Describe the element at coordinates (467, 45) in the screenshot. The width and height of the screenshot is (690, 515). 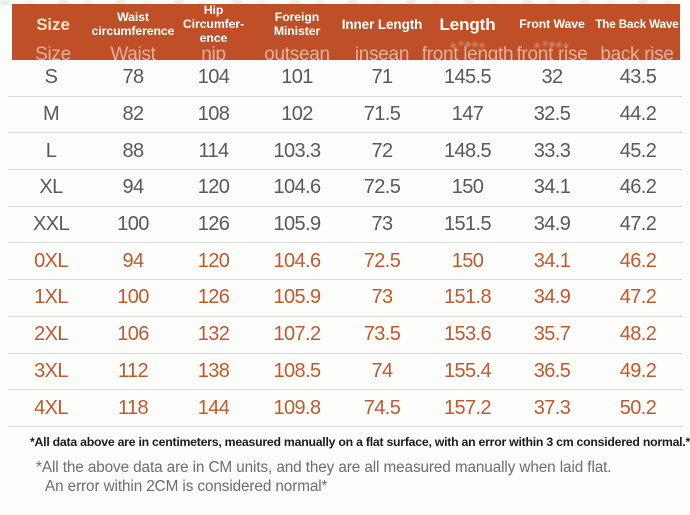
I see `overlay-smudge` at that location.